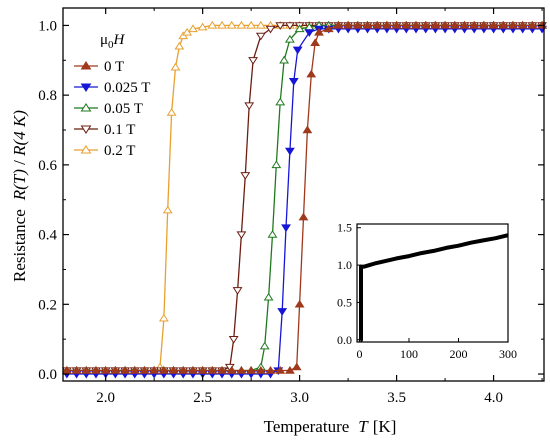 This screenshot has height=441, width=550. Describe the element at coordinates (508, 354) in the screenshot. I see `inset-x-tick-label: 300` at that location.